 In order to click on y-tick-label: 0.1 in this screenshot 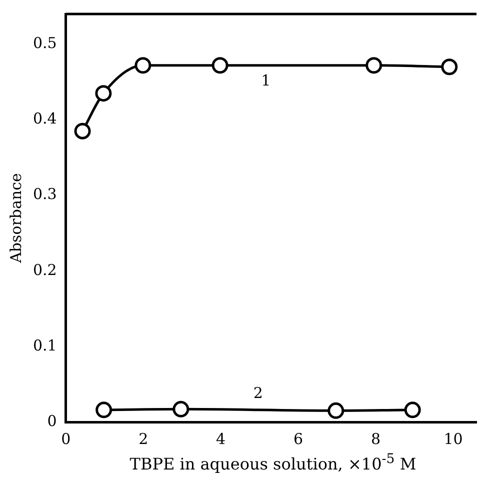, I will do `click(44, 345)`.